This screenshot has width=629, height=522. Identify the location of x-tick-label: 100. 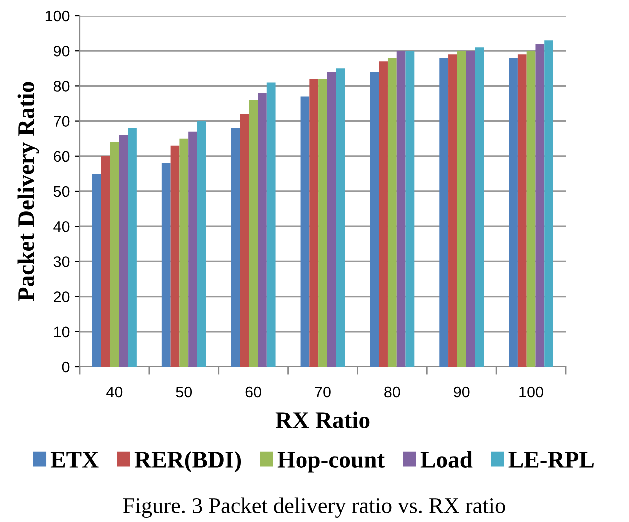
(532, 392).